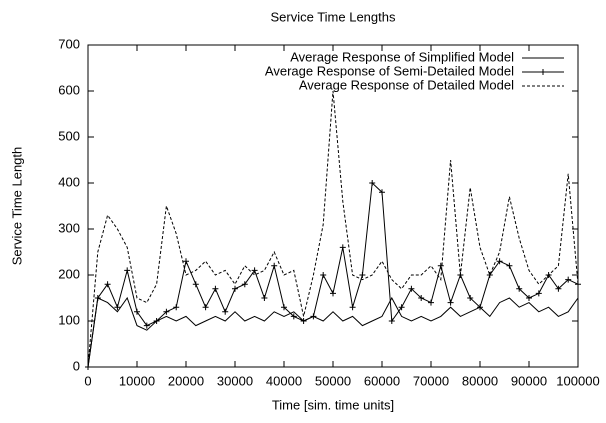  Describe the element at coordinates (69, 227) in the screenshot. I see `y-tick-label: 300` at that location.